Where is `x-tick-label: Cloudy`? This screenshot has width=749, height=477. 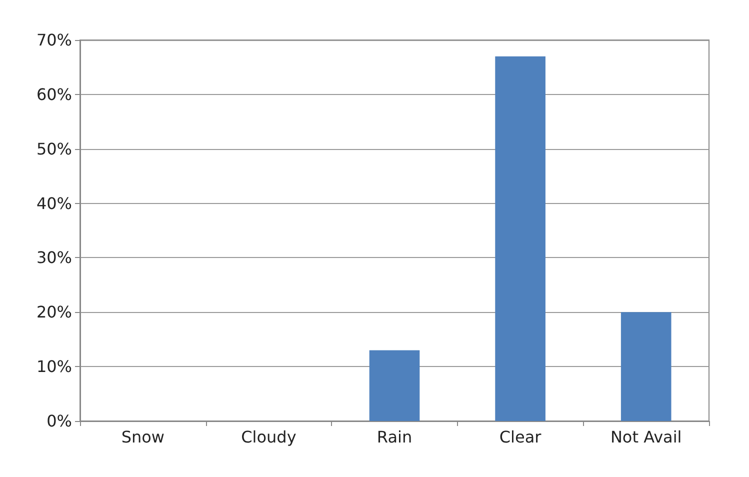
x-tick-label: Cloudy is located at coordinates (268, 437).